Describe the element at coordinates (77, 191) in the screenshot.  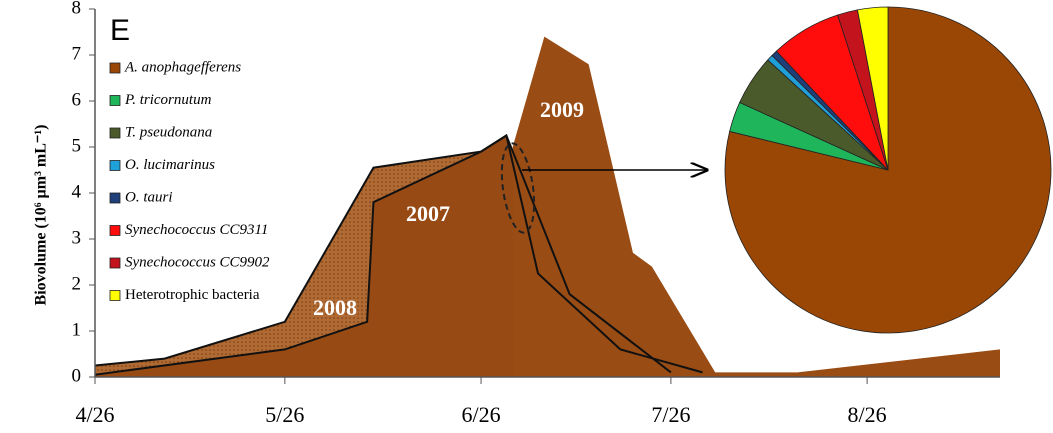
I see `y-tick-label: 4` at that location.